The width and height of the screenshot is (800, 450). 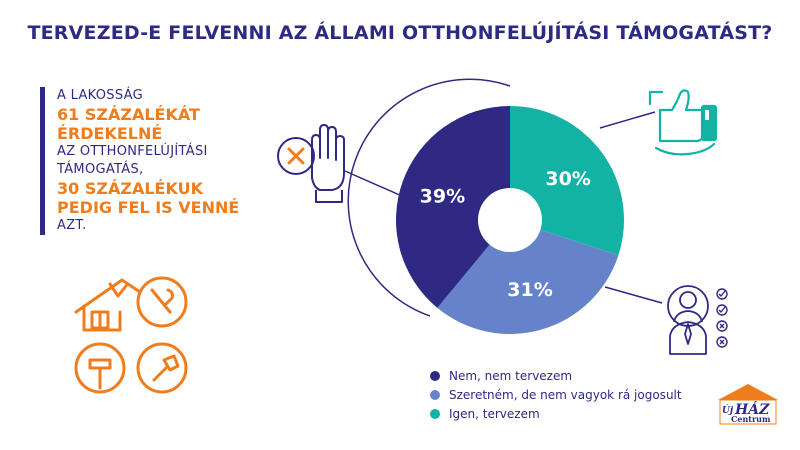 I want to click on callout-line: AZT., so click(x=72, y=225).